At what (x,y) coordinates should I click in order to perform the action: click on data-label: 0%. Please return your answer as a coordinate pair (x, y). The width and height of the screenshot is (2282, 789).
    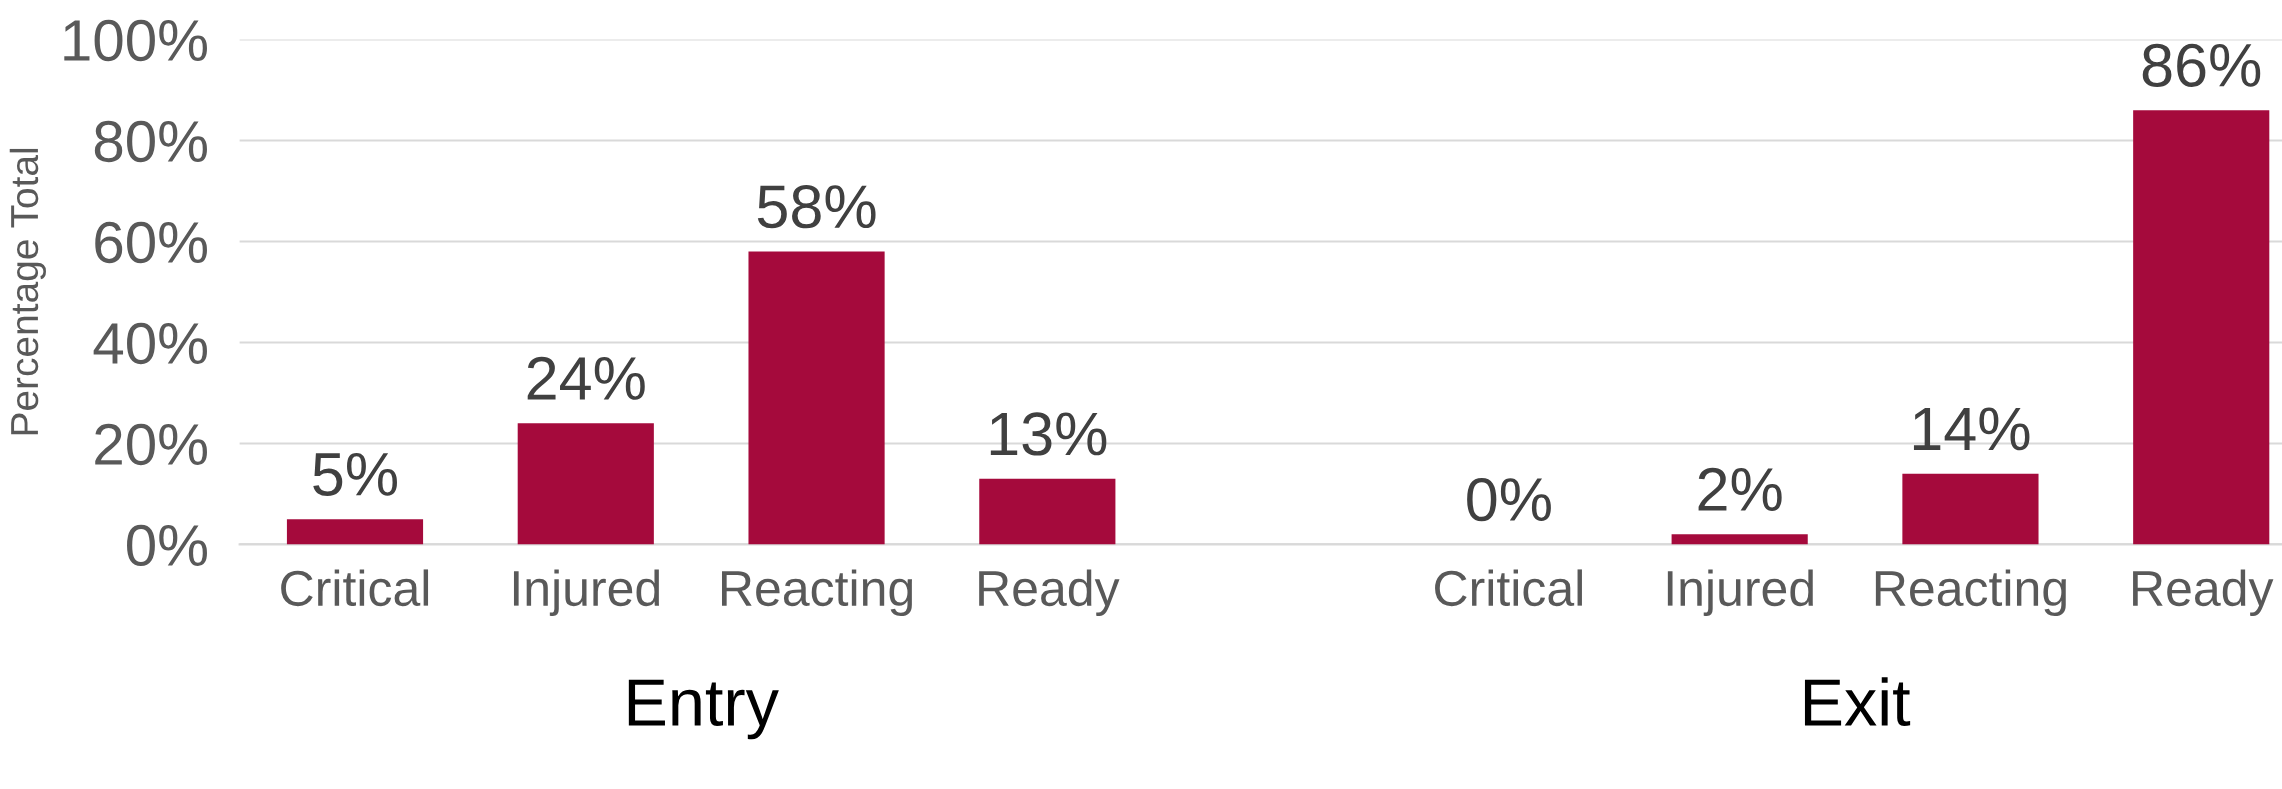
    Looking at the image, I should click on (1509, 499).